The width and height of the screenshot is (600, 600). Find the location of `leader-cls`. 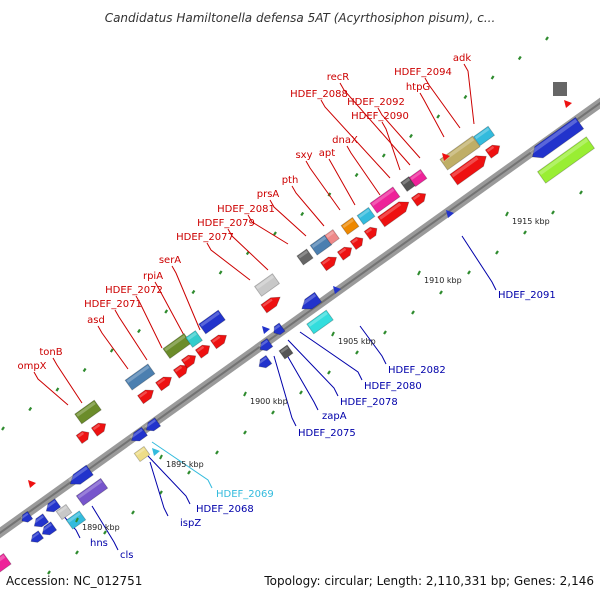

leader-cls is located at coordinates (105, 528).